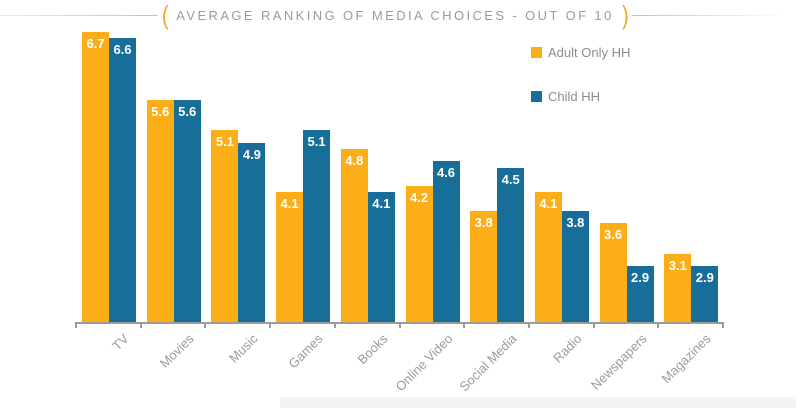 This screenshot has width=800, height=408. What do you see at coordinates (122, 49) in the screenshot?
I see `bar-value-label: 6.6` at bounding box center [122, 49].